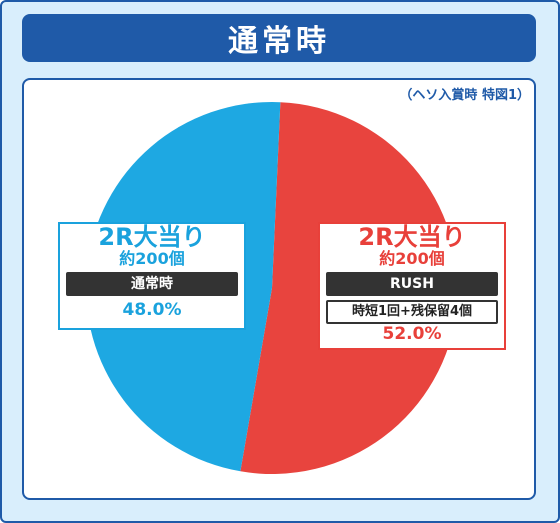  I want to click on slice-label-percent: 48.0%, so click(152, 310).